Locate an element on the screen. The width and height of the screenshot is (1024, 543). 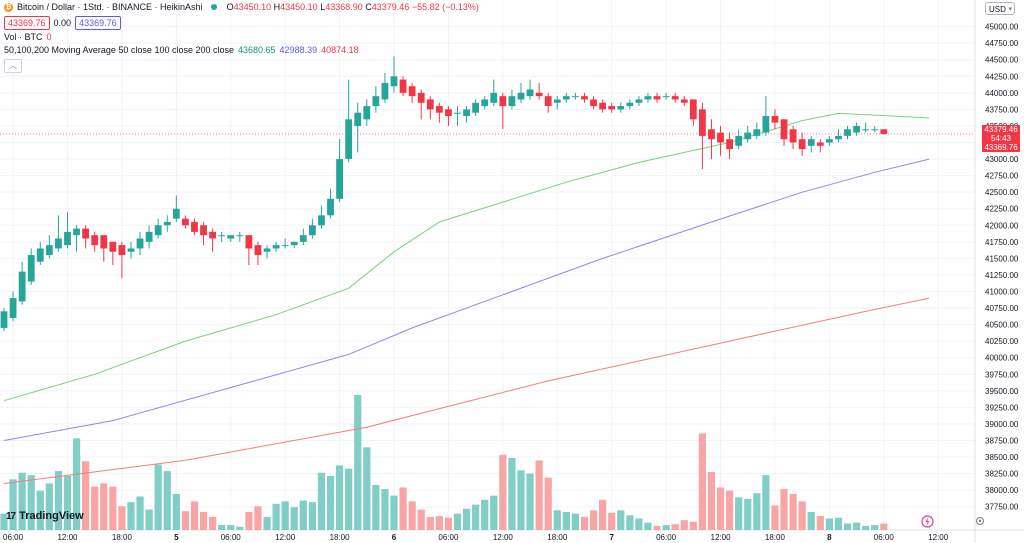
volume-legend: Vol · BTC 0 is located at coordinates (28, 37).